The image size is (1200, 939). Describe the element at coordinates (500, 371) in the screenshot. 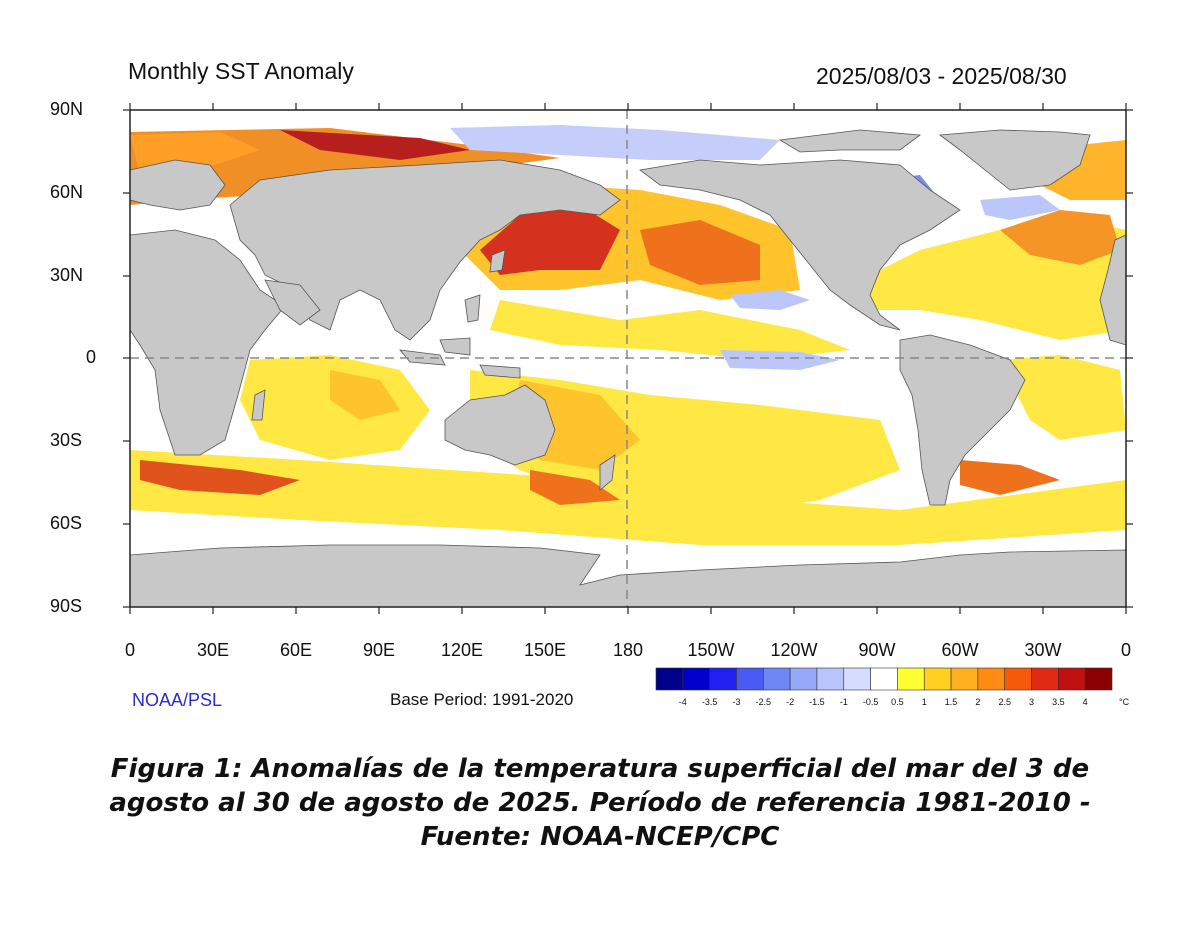

I see `new-guinea` at that location.